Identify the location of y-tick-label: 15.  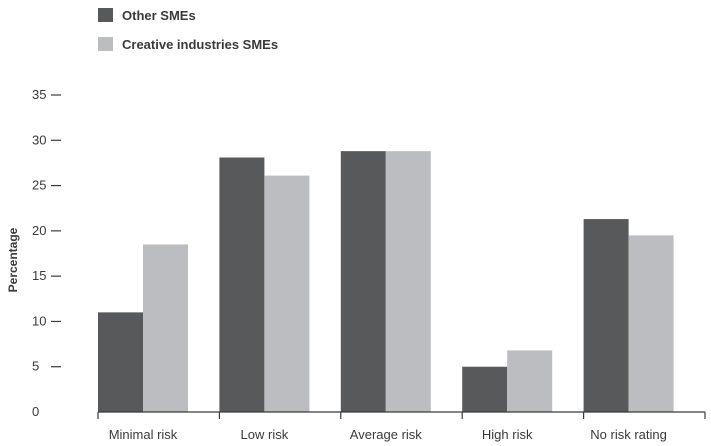
(39, 275).